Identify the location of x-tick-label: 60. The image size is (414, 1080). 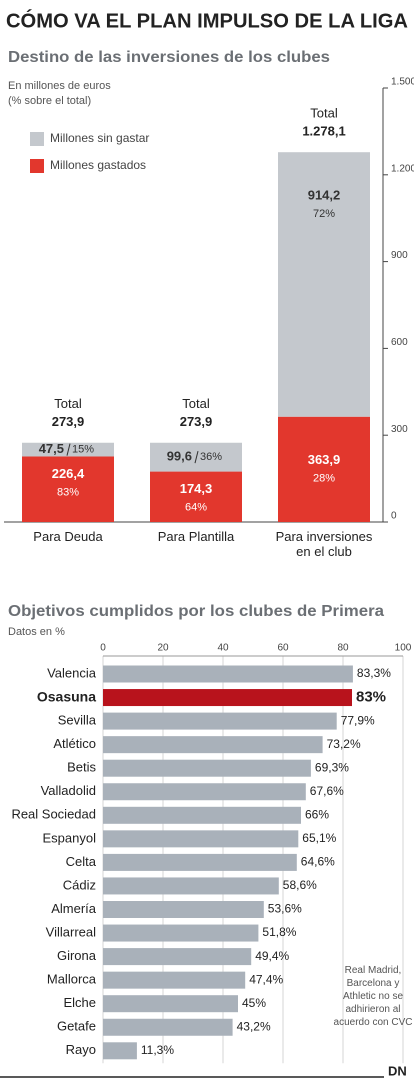
(283, 648).